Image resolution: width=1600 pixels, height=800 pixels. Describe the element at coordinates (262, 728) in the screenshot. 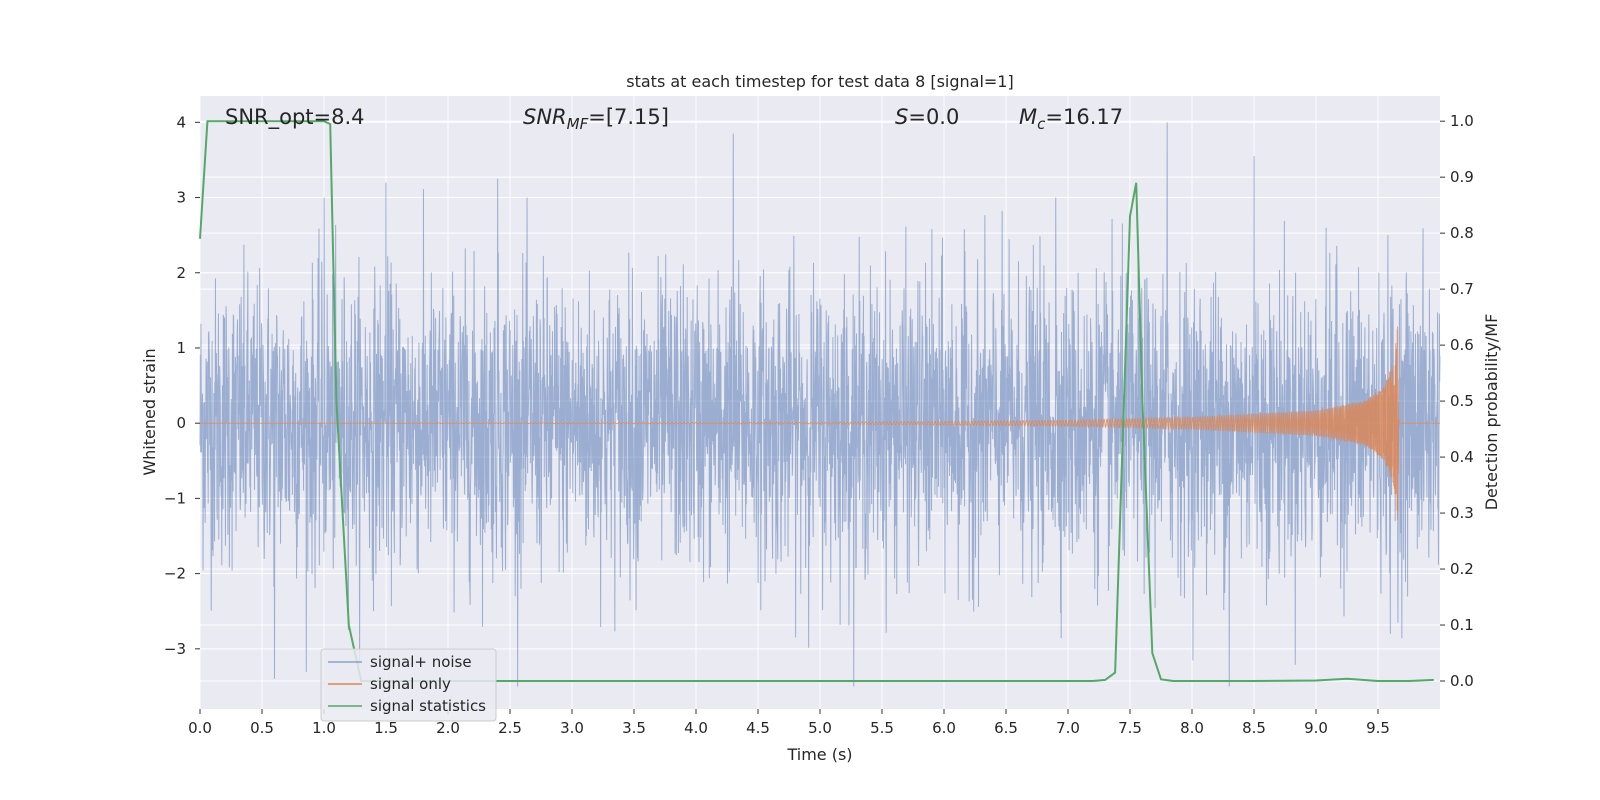

I see `x-tick-label: 0.5` at that location.